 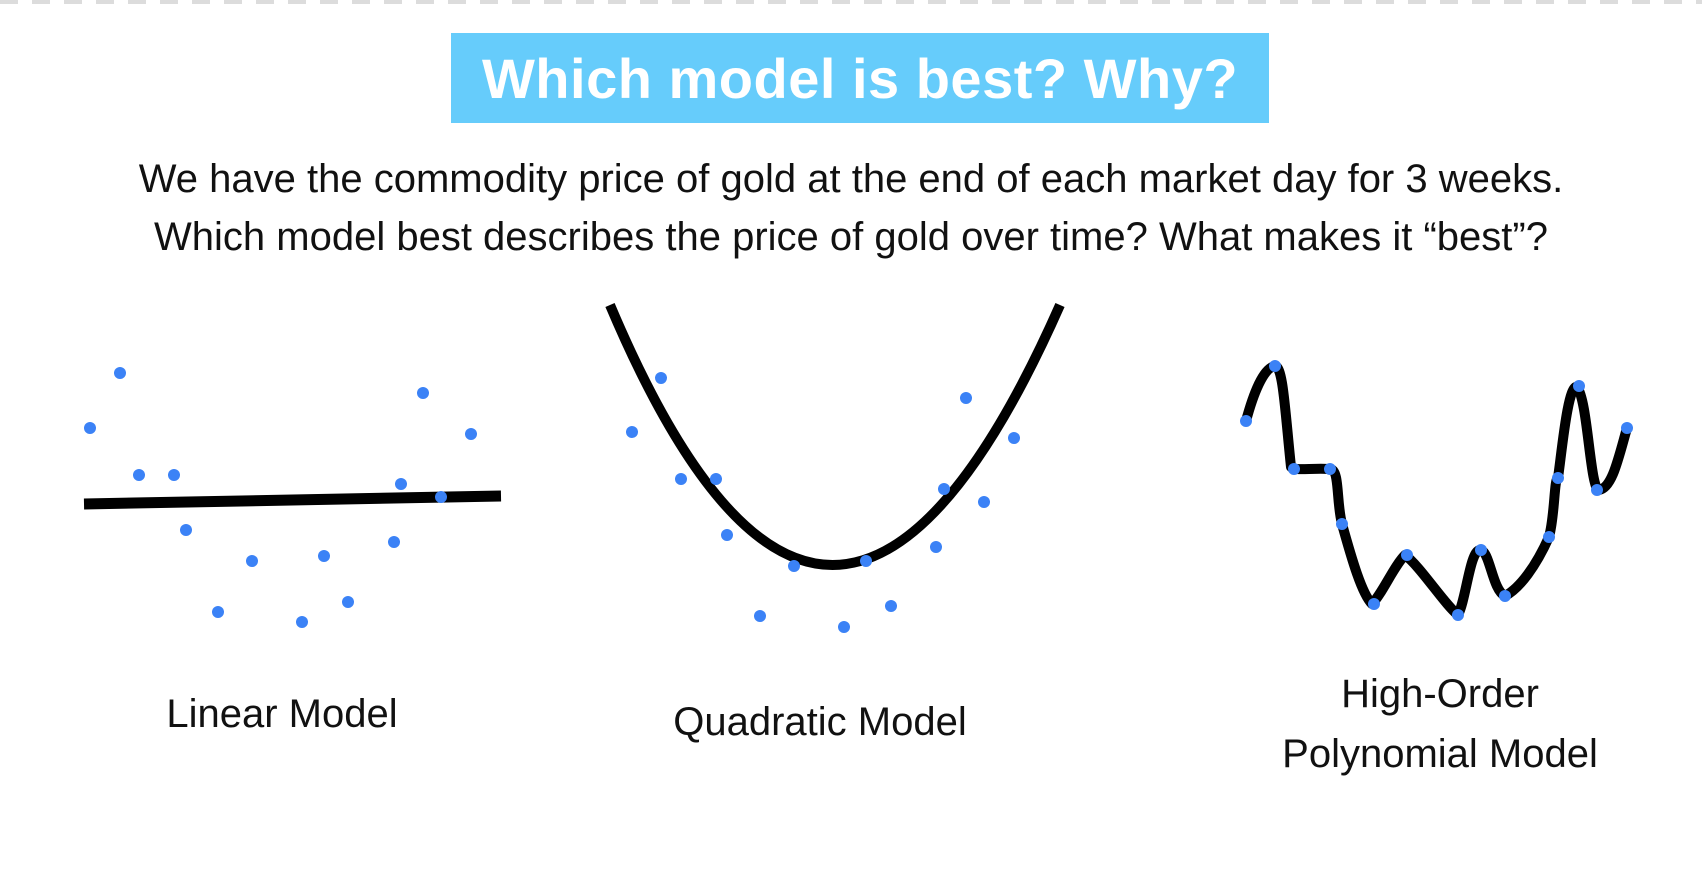 I want to click on page-title: Which model is best? Why?, so click(x=860, y=78).